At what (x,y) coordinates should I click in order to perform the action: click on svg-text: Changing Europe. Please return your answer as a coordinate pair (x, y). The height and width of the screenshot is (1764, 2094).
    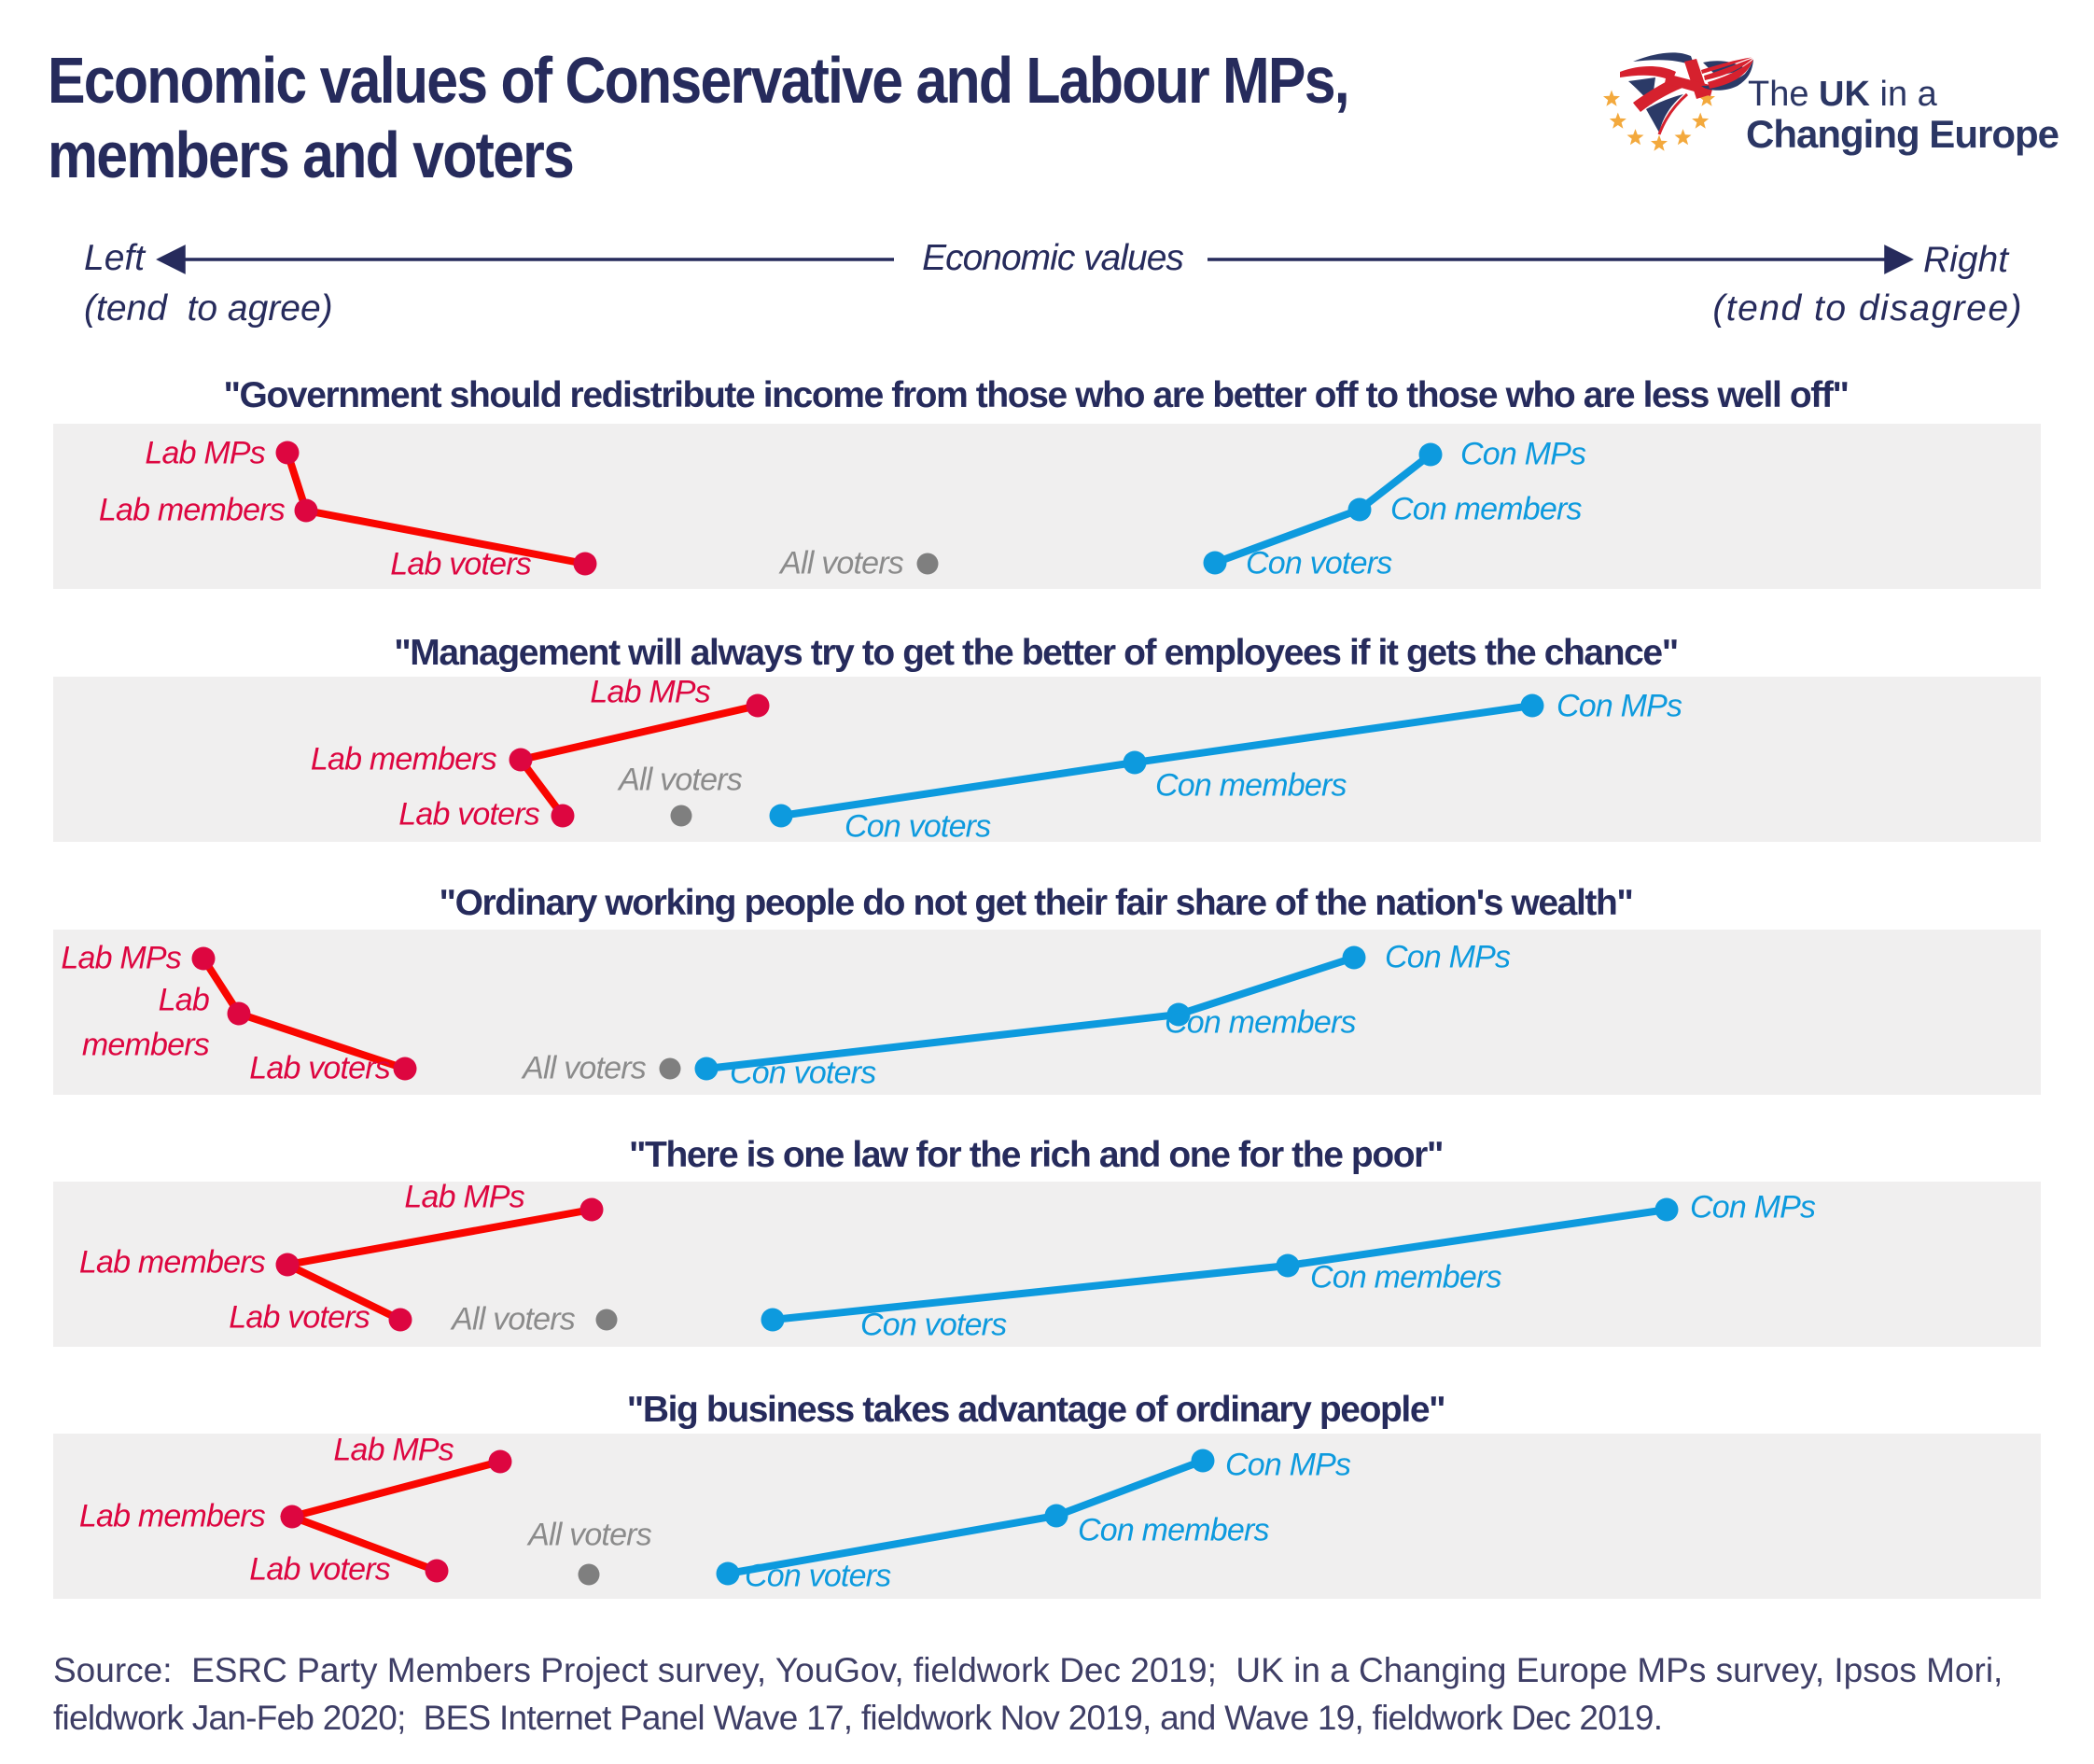
    Looking at the image, I should click on (1902, 134).